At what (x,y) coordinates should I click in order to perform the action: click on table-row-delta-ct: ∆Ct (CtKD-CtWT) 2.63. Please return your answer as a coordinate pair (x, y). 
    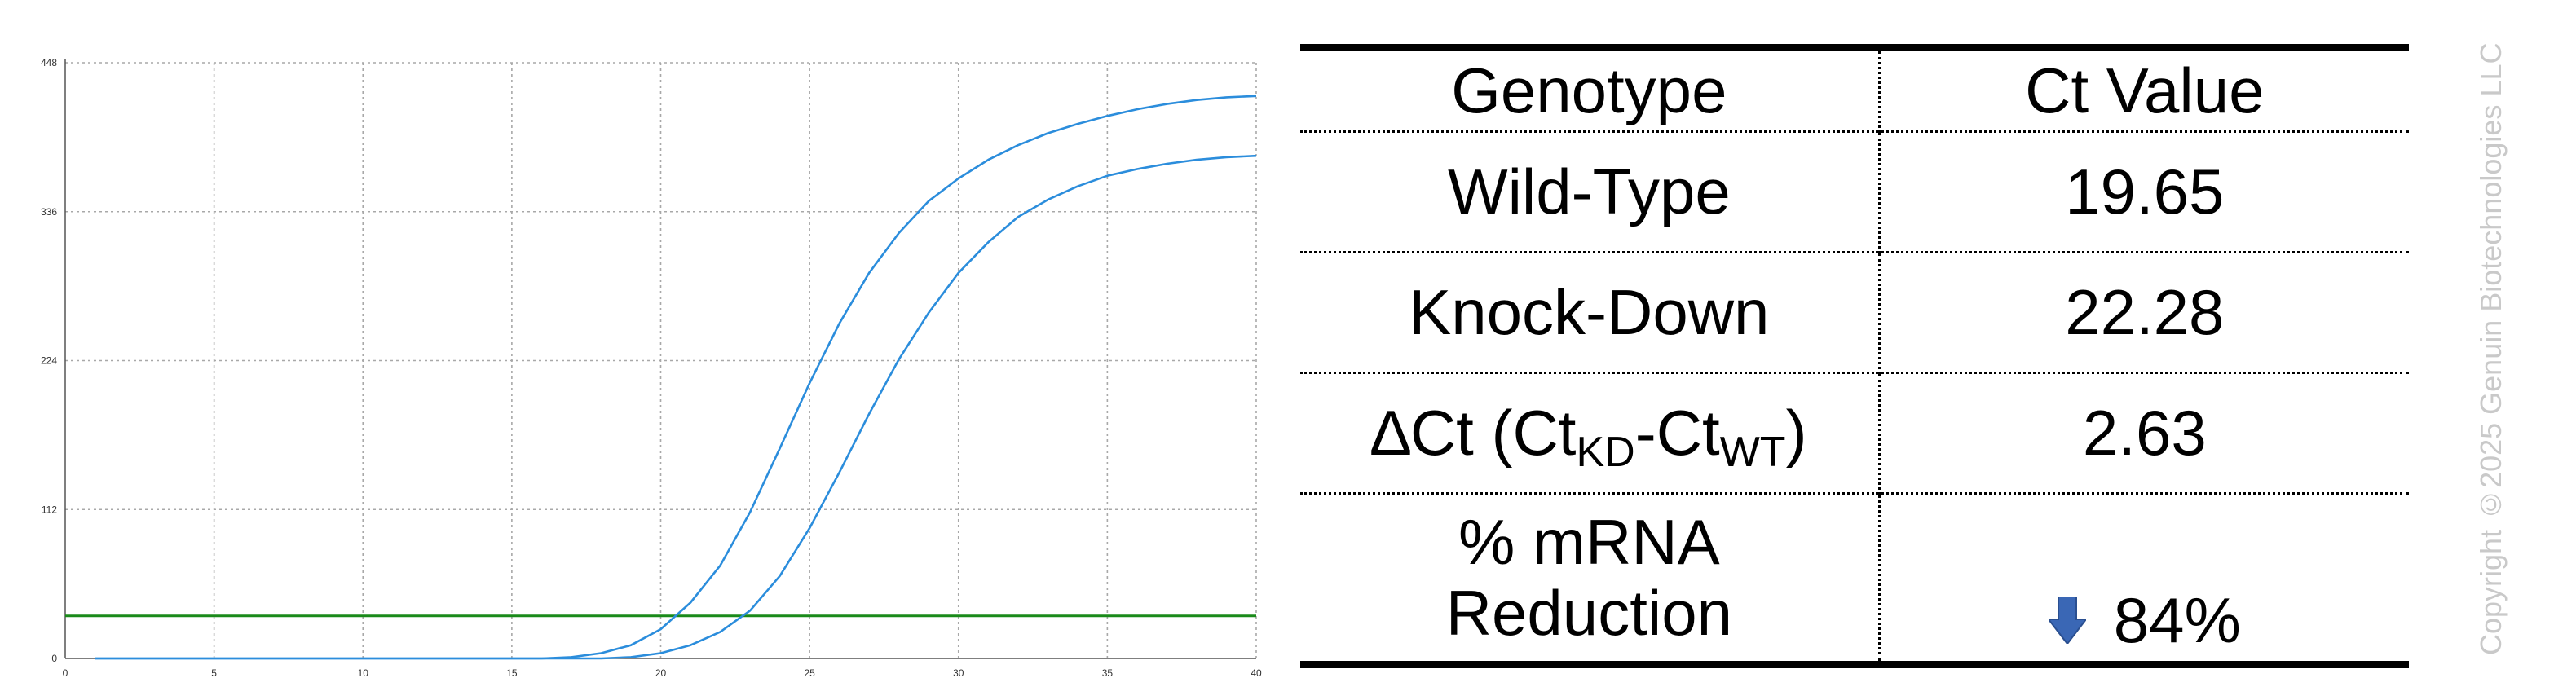
    Looking at the image, I should click on (1854, 433).